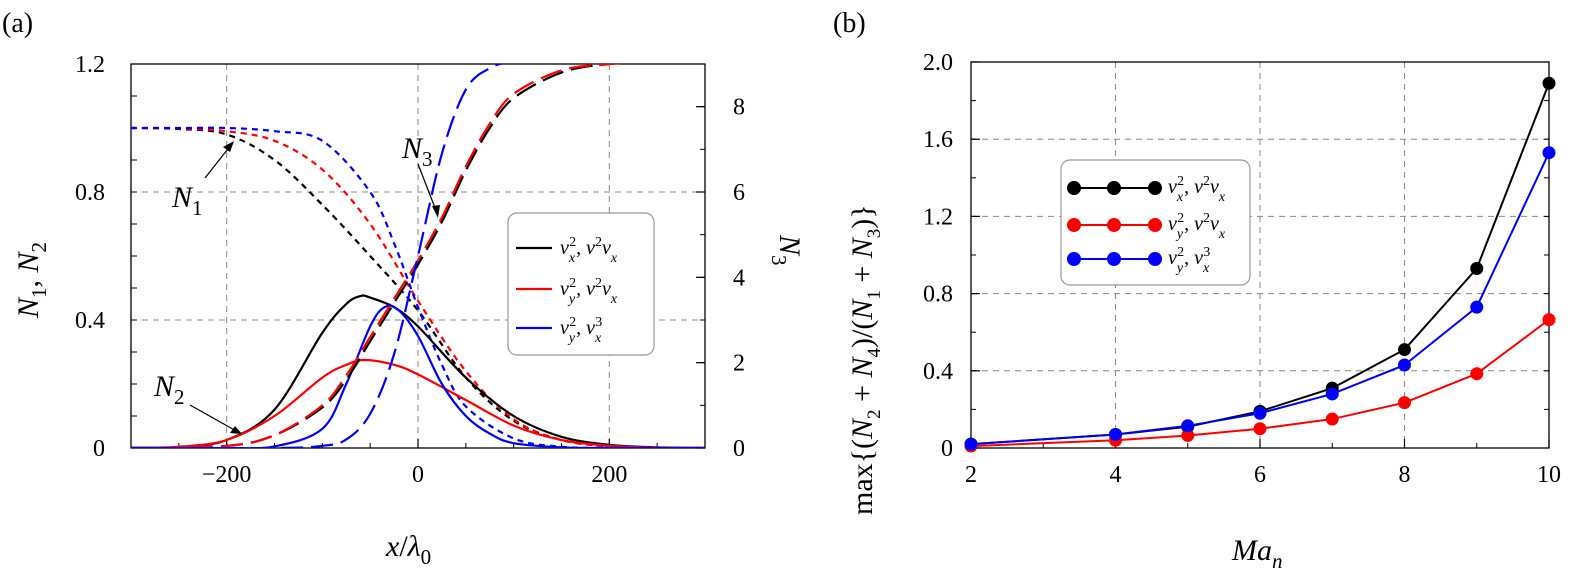 Image resolution: width=1575 pixels, height=579 pixels. What do you see at coordinates (202, 180) in the screenshot?
I see `annotation-n1: N1` at bounding box center [202, 180].